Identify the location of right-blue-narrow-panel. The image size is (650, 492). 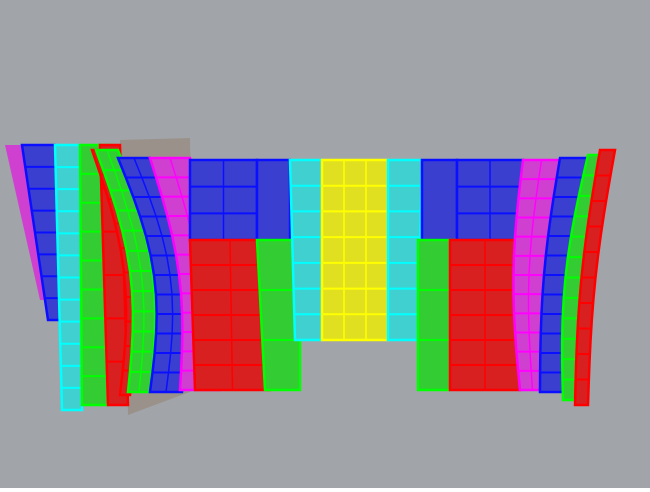
(439, 200).